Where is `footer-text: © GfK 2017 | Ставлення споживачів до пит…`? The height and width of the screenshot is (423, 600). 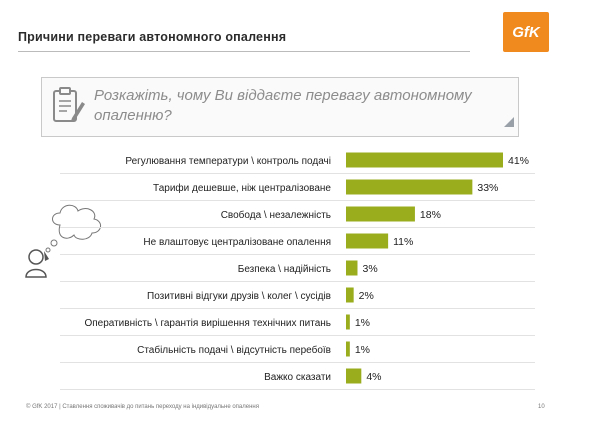 footer-text: © GfK 2017 | Ставлення споживачів до пит… is located at coordinates (142, 407).